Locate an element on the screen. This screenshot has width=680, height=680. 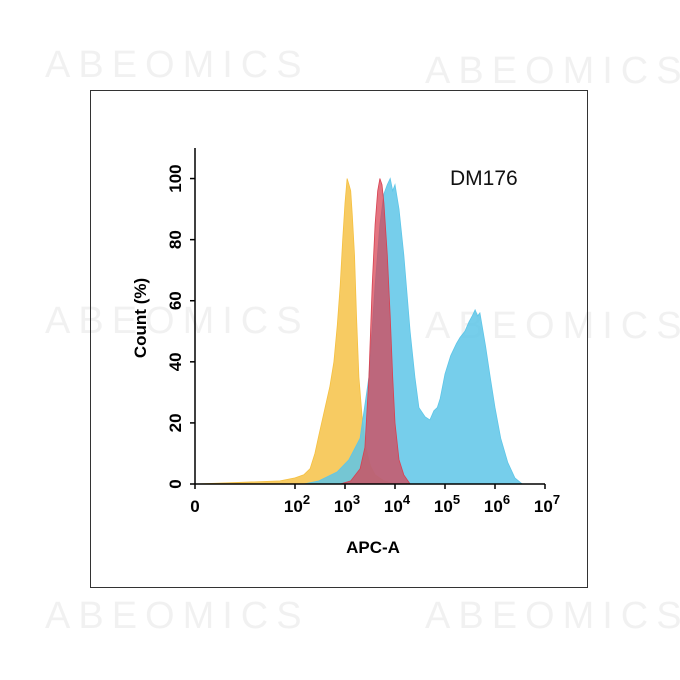
x-tick-label: 10⁷ is located at coordinates (547, 504).